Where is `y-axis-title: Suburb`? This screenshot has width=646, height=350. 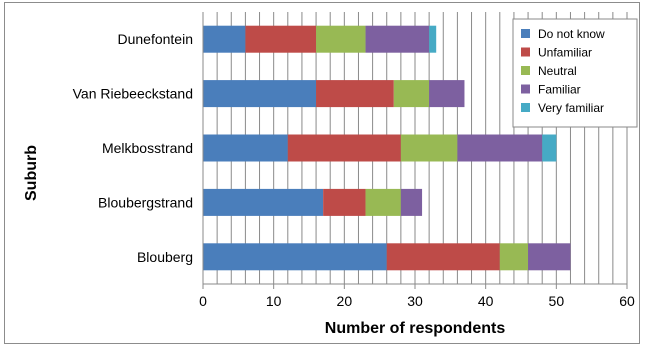
y-axis-title: Suburb is located at coordinates (31, 173).